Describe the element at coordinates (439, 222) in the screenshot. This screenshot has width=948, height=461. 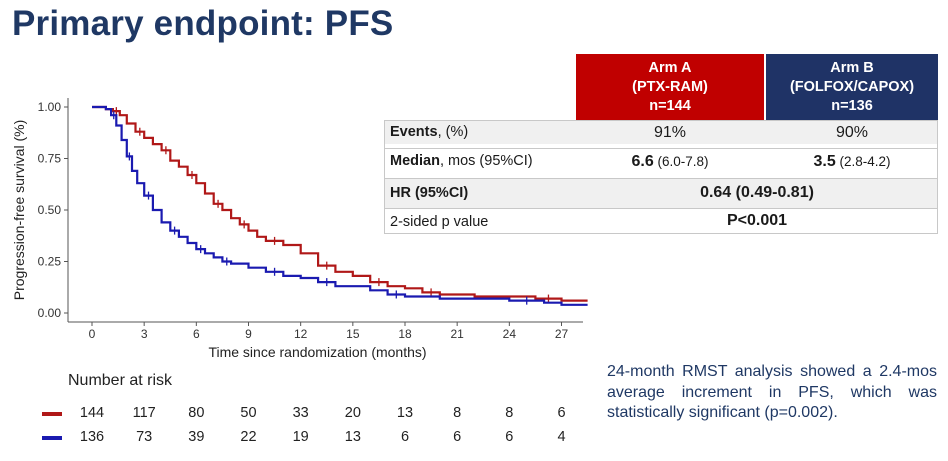
I see `p-label: 2-sided p value` at that location.